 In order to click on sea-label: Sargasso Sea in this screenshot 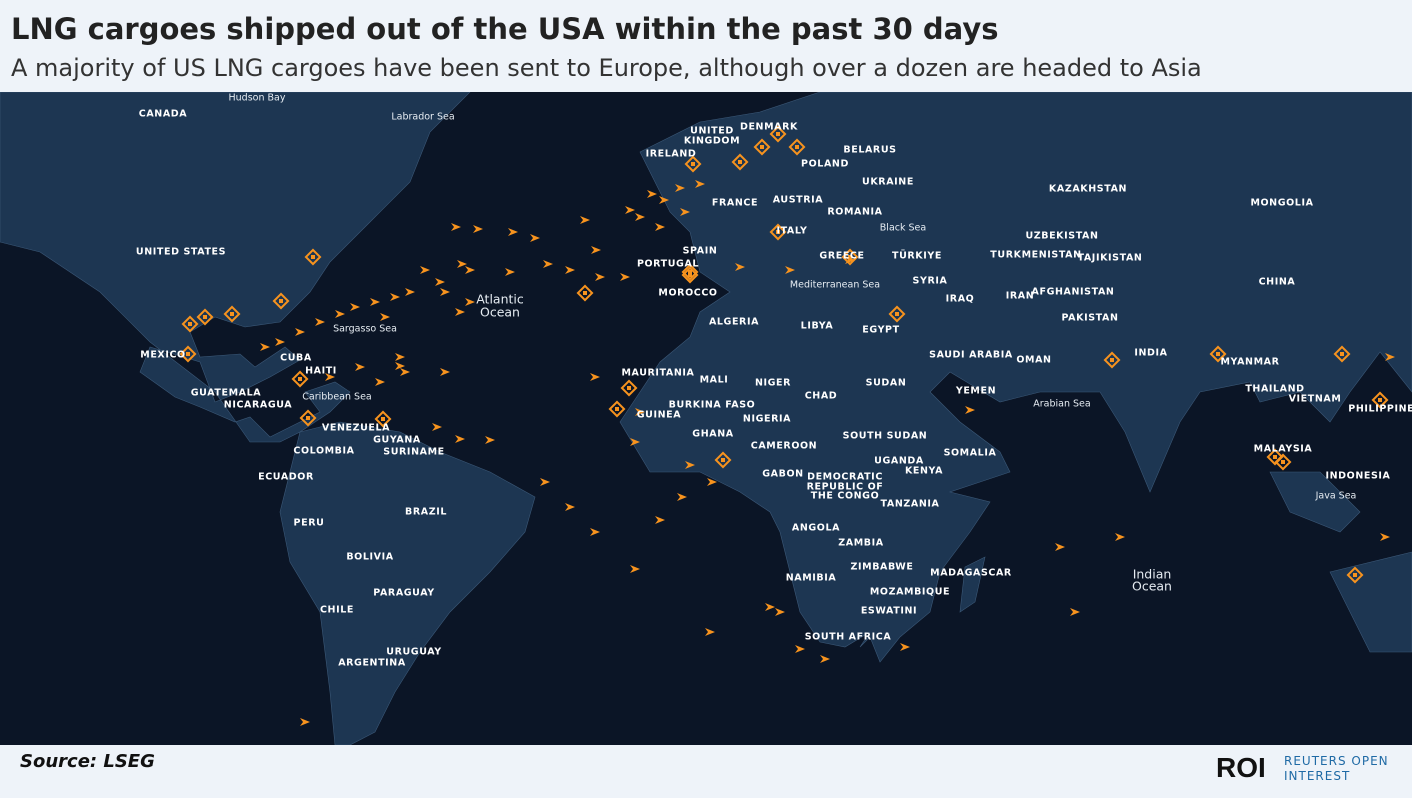, I will do `click(365, 329)`.